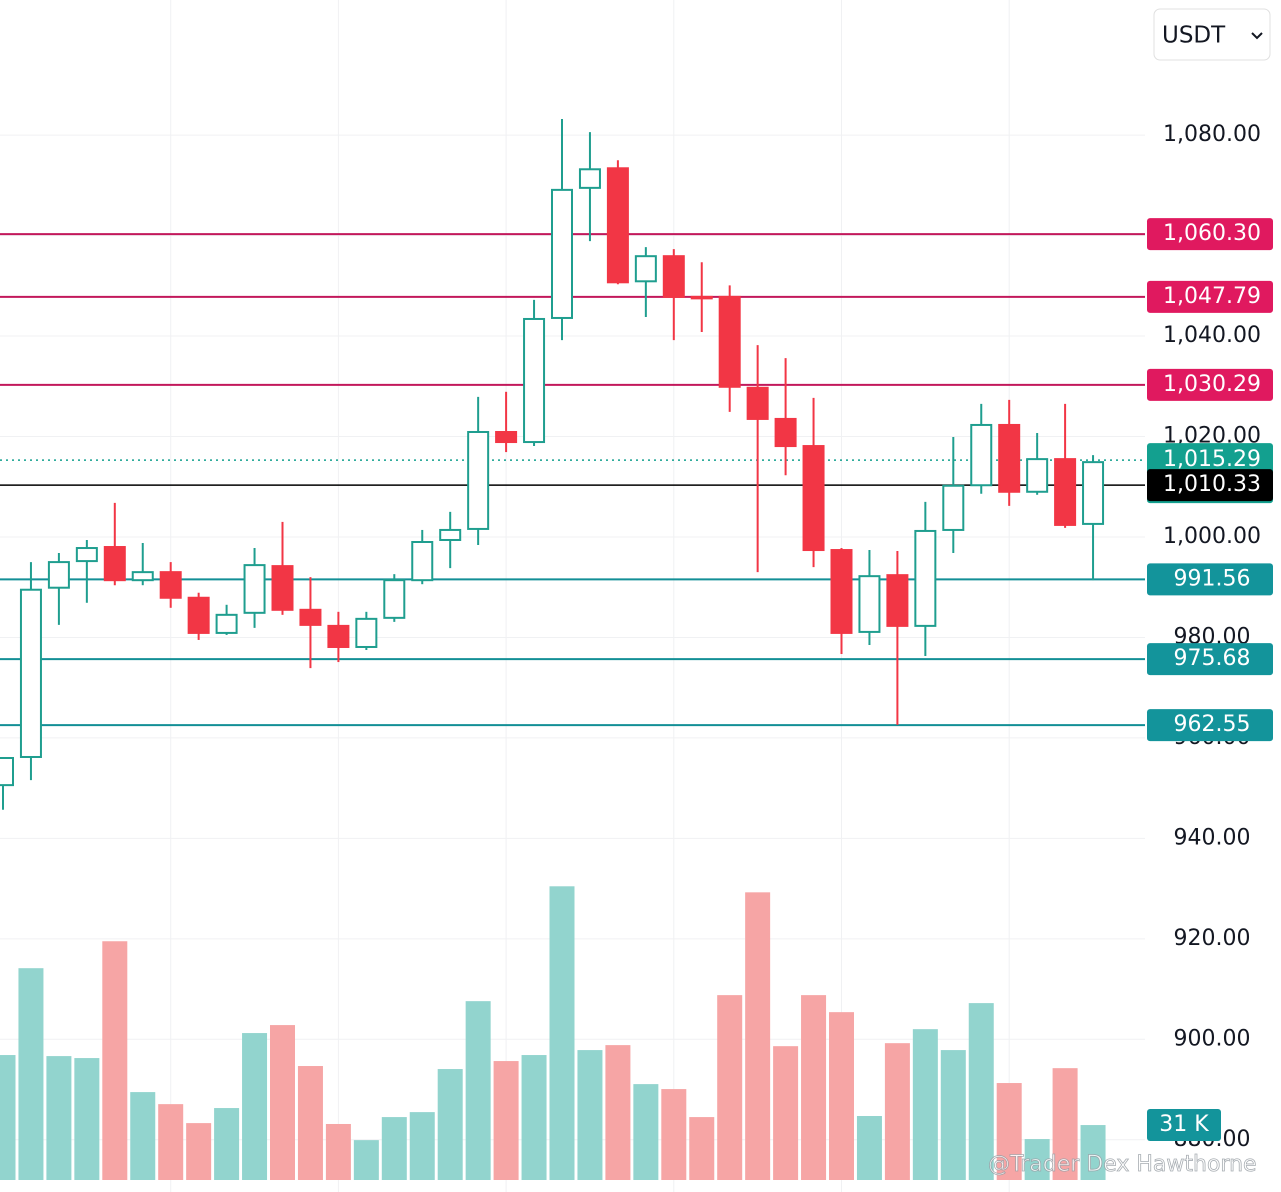 The image size is (1281, 1192). What do you see at coordinates (1212, 1038) in the screenshot?
I see `y-tick-label: 900.00` at bounding box center [1212, 1038].